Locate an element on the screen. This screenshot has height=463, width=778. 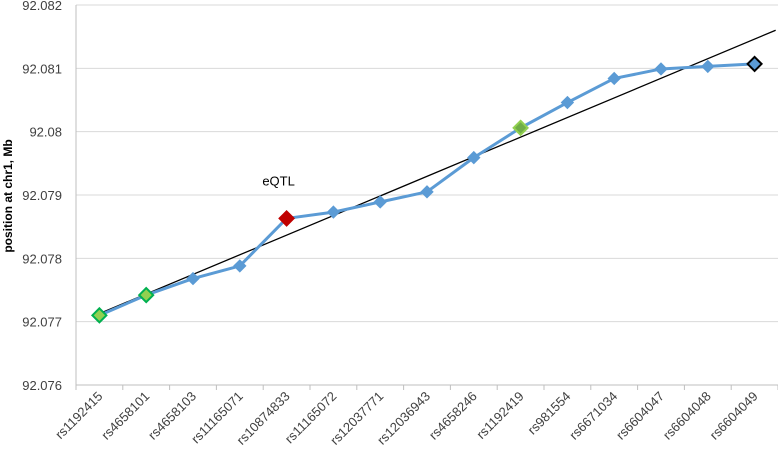
x-tick-label: rs4658101 is located at coordinates (125, 416).